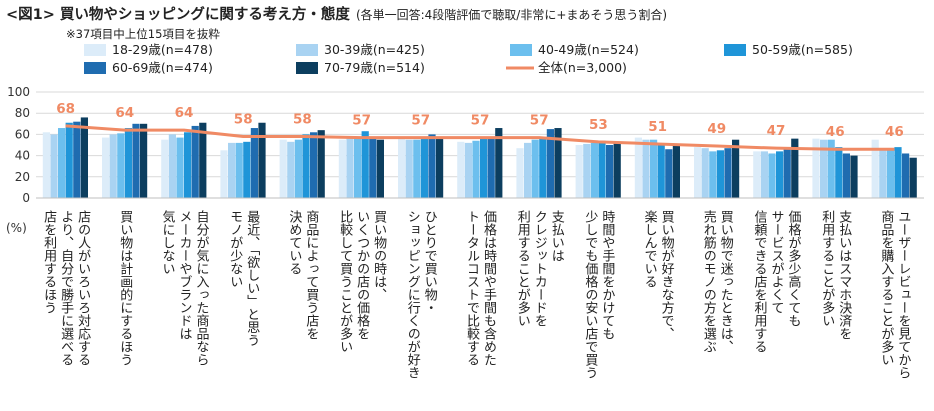  I want to click on x-tick-label: ユーザーレビューを見てから, so click(903, 294).